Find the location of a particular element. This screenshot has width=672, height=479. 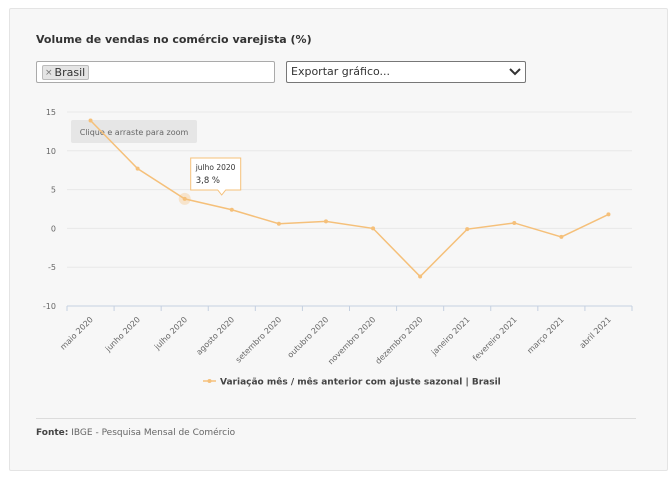

x-tick-label: março 2021 is located at coordinates (545, 335).